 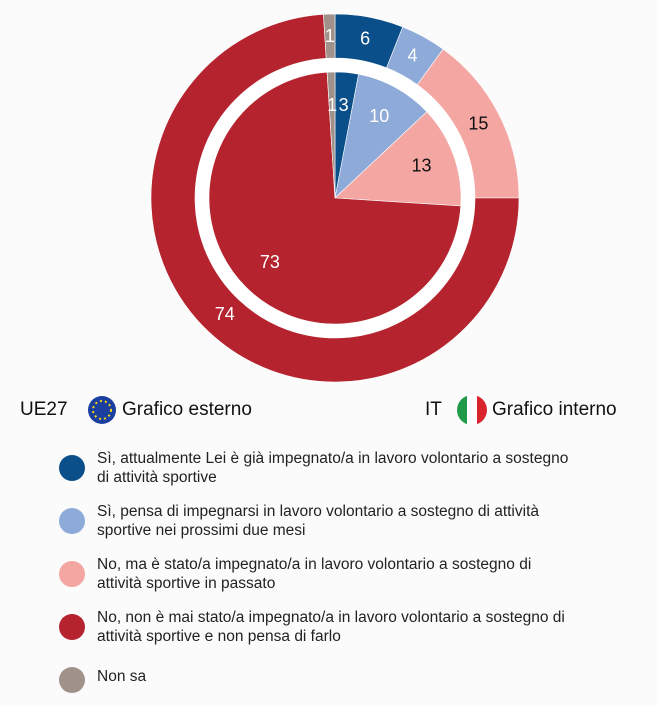 I want to click on it-flag-icon, so click(x=472, y=410).